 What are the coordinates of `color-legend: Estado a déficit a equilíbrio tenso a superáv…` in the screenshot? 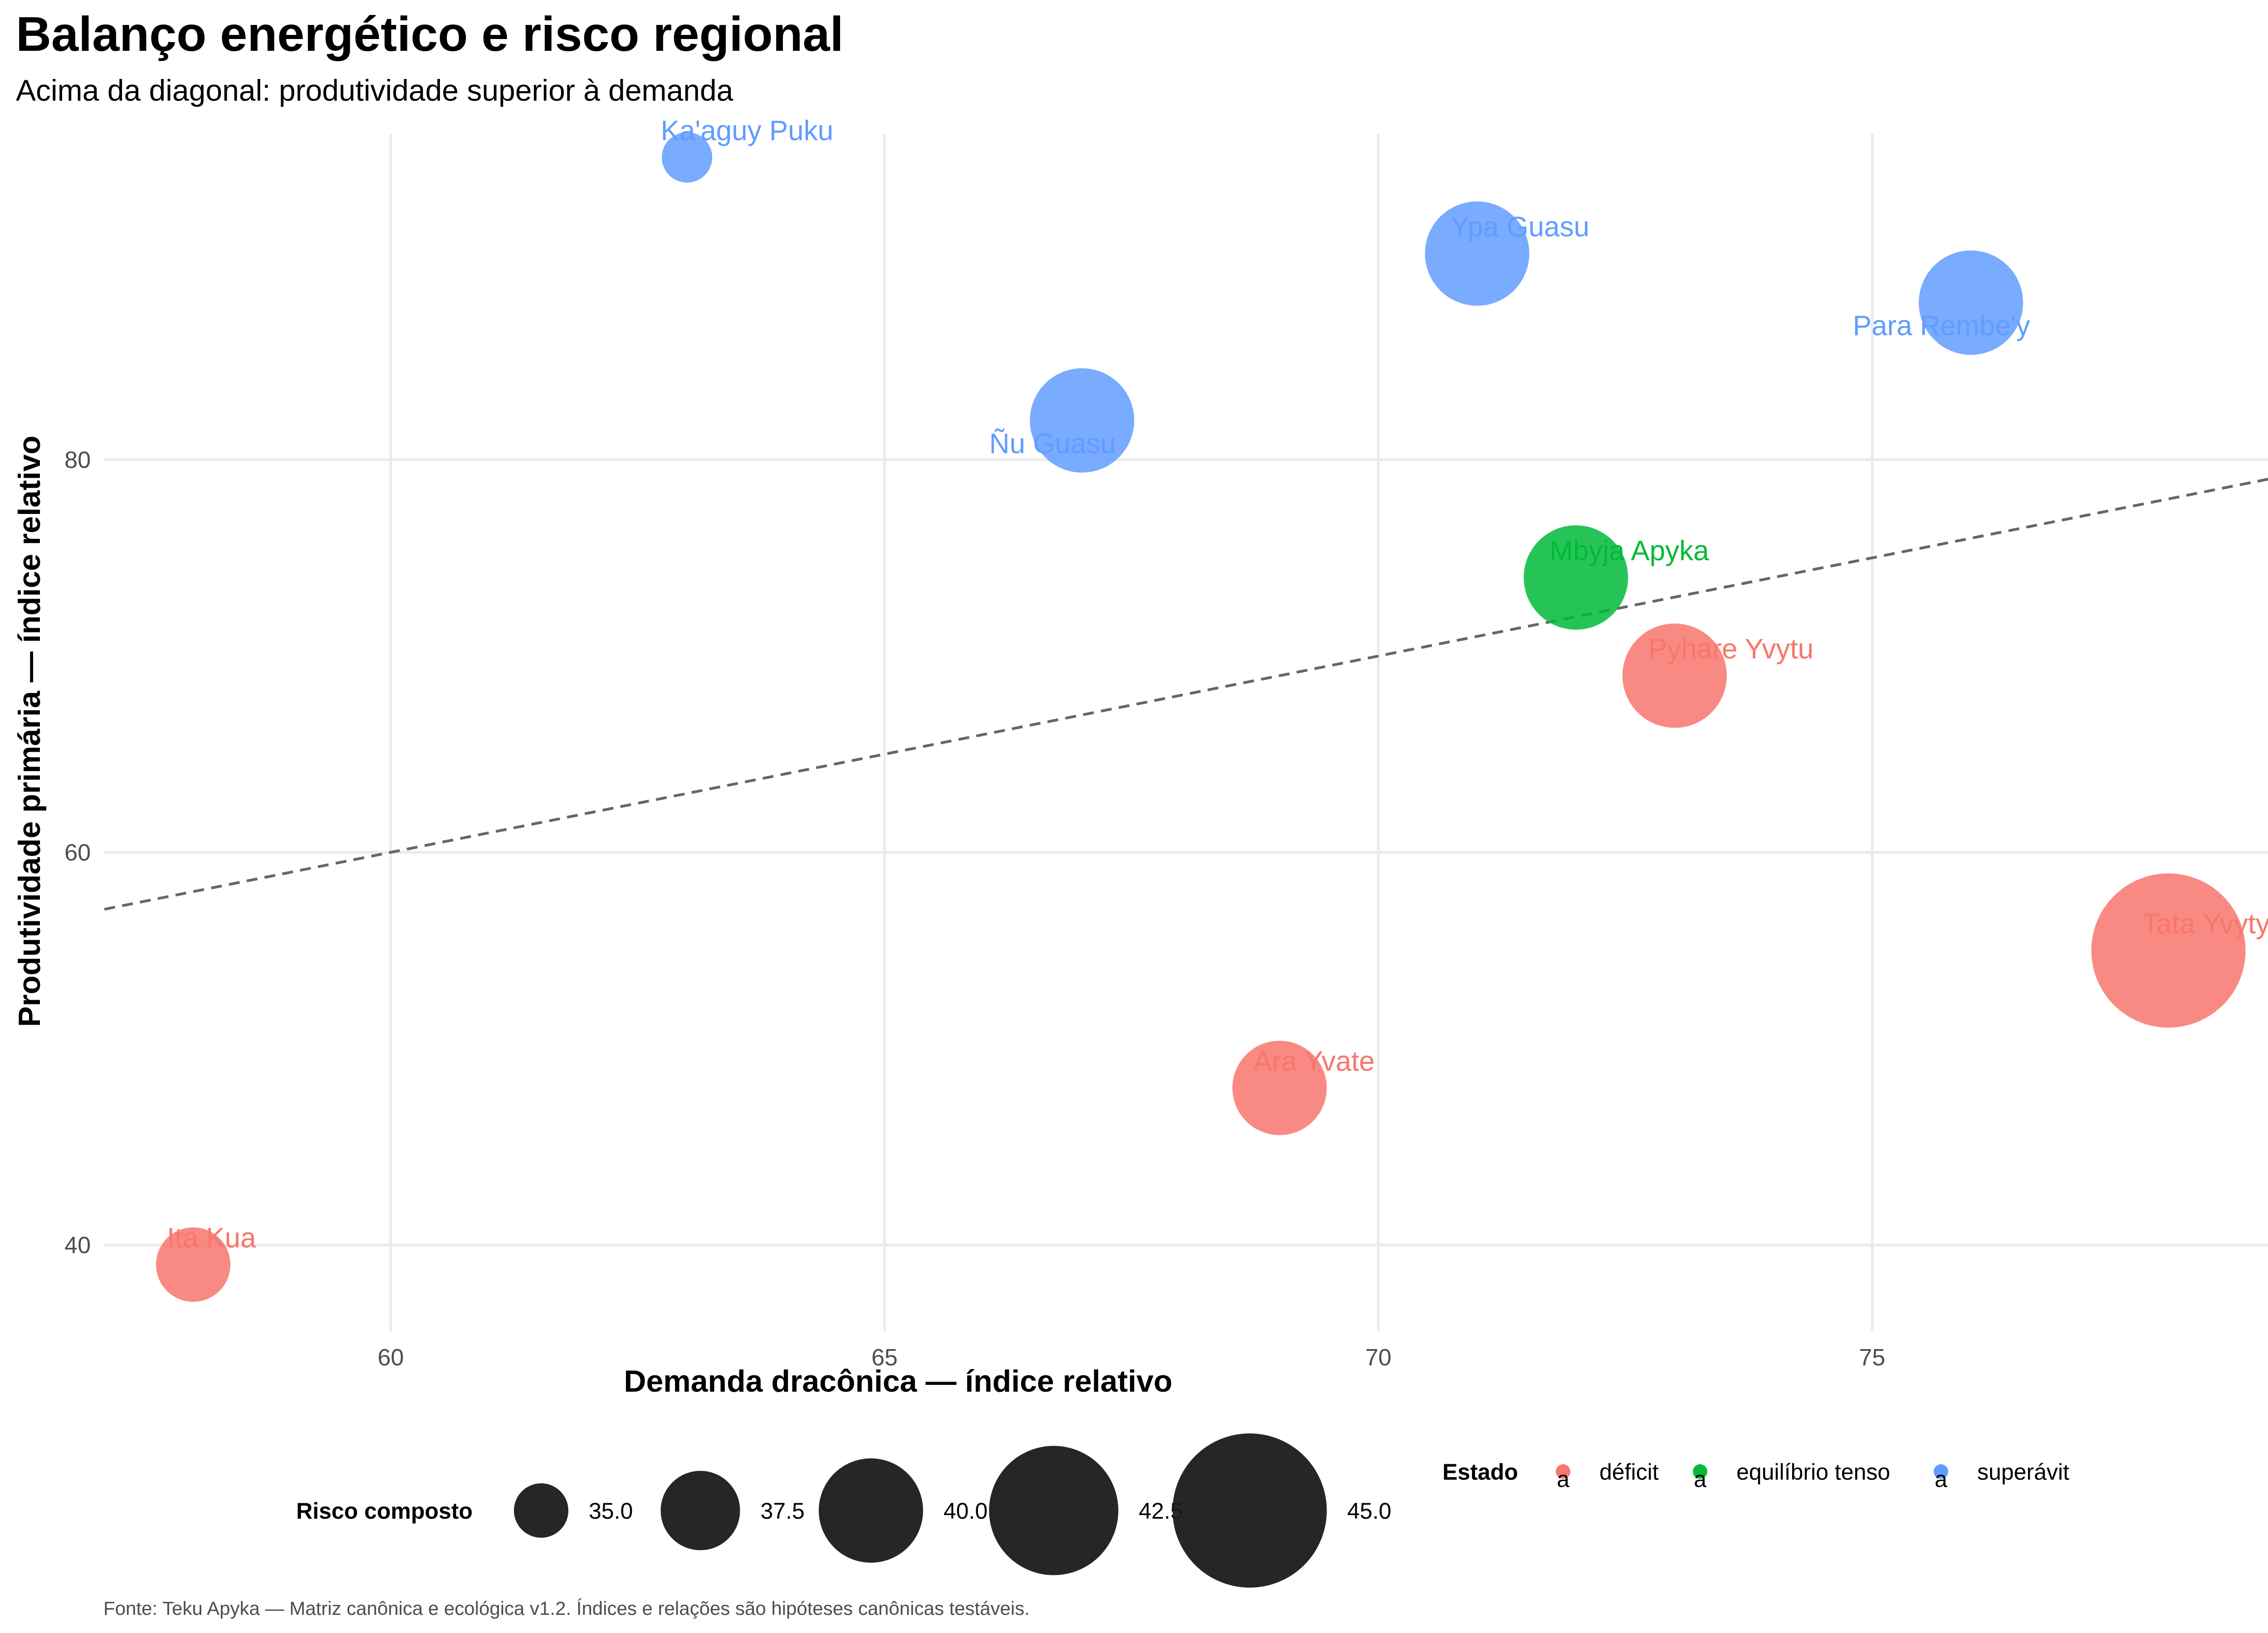 It's located at (1756, 1475).